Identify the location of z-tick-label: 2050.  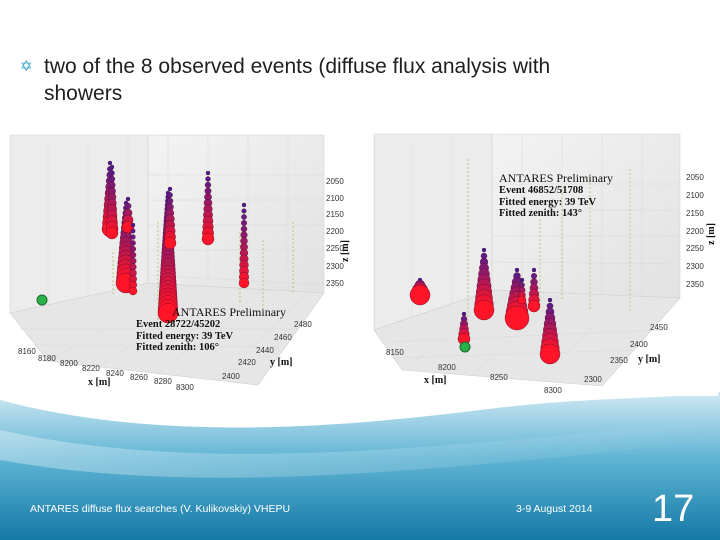
(335, 181).